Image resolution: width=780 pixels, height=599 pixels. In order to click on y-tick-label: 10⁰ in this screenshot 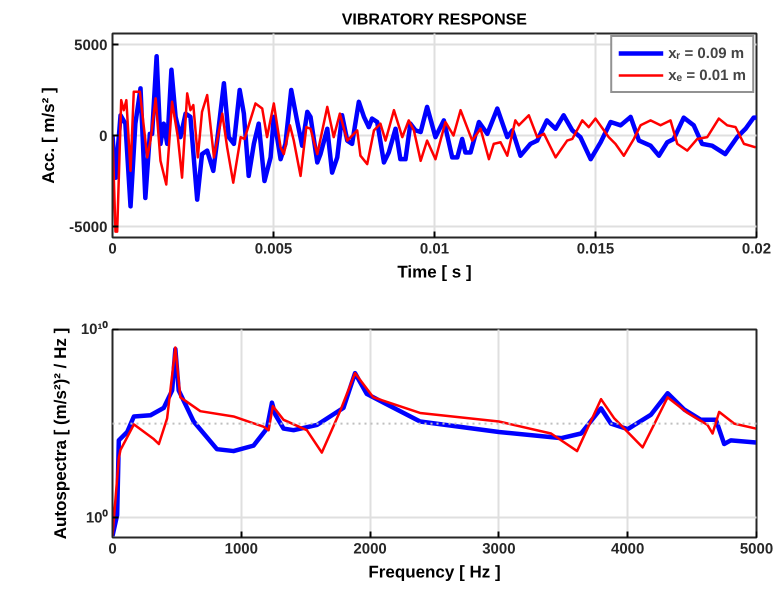, I will do `click(97, 517)`.